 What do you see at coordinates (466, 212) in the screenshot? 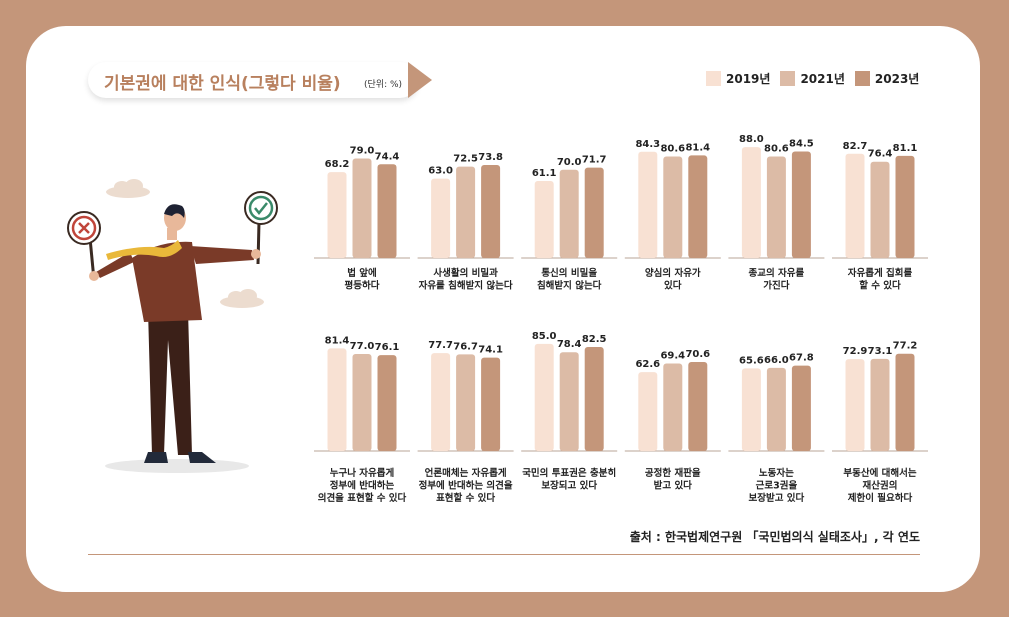
I see `bar-2-2021년` at bounding box center [466, 212].